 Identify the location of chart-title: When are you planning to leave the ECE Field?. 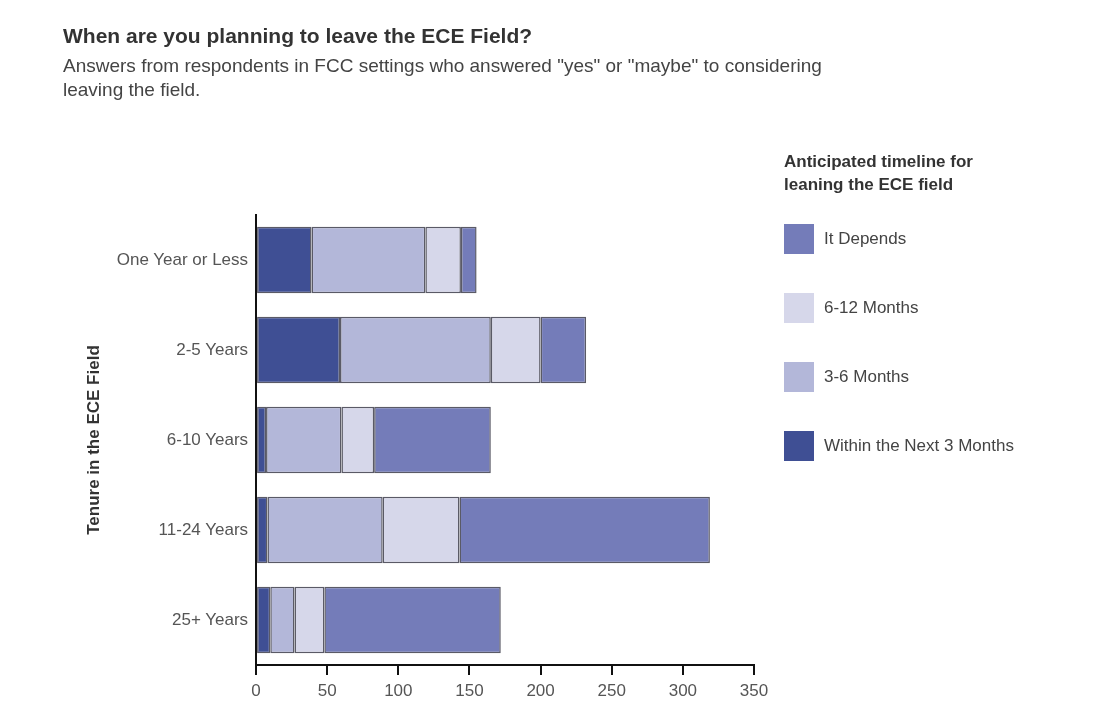
(298, 36).